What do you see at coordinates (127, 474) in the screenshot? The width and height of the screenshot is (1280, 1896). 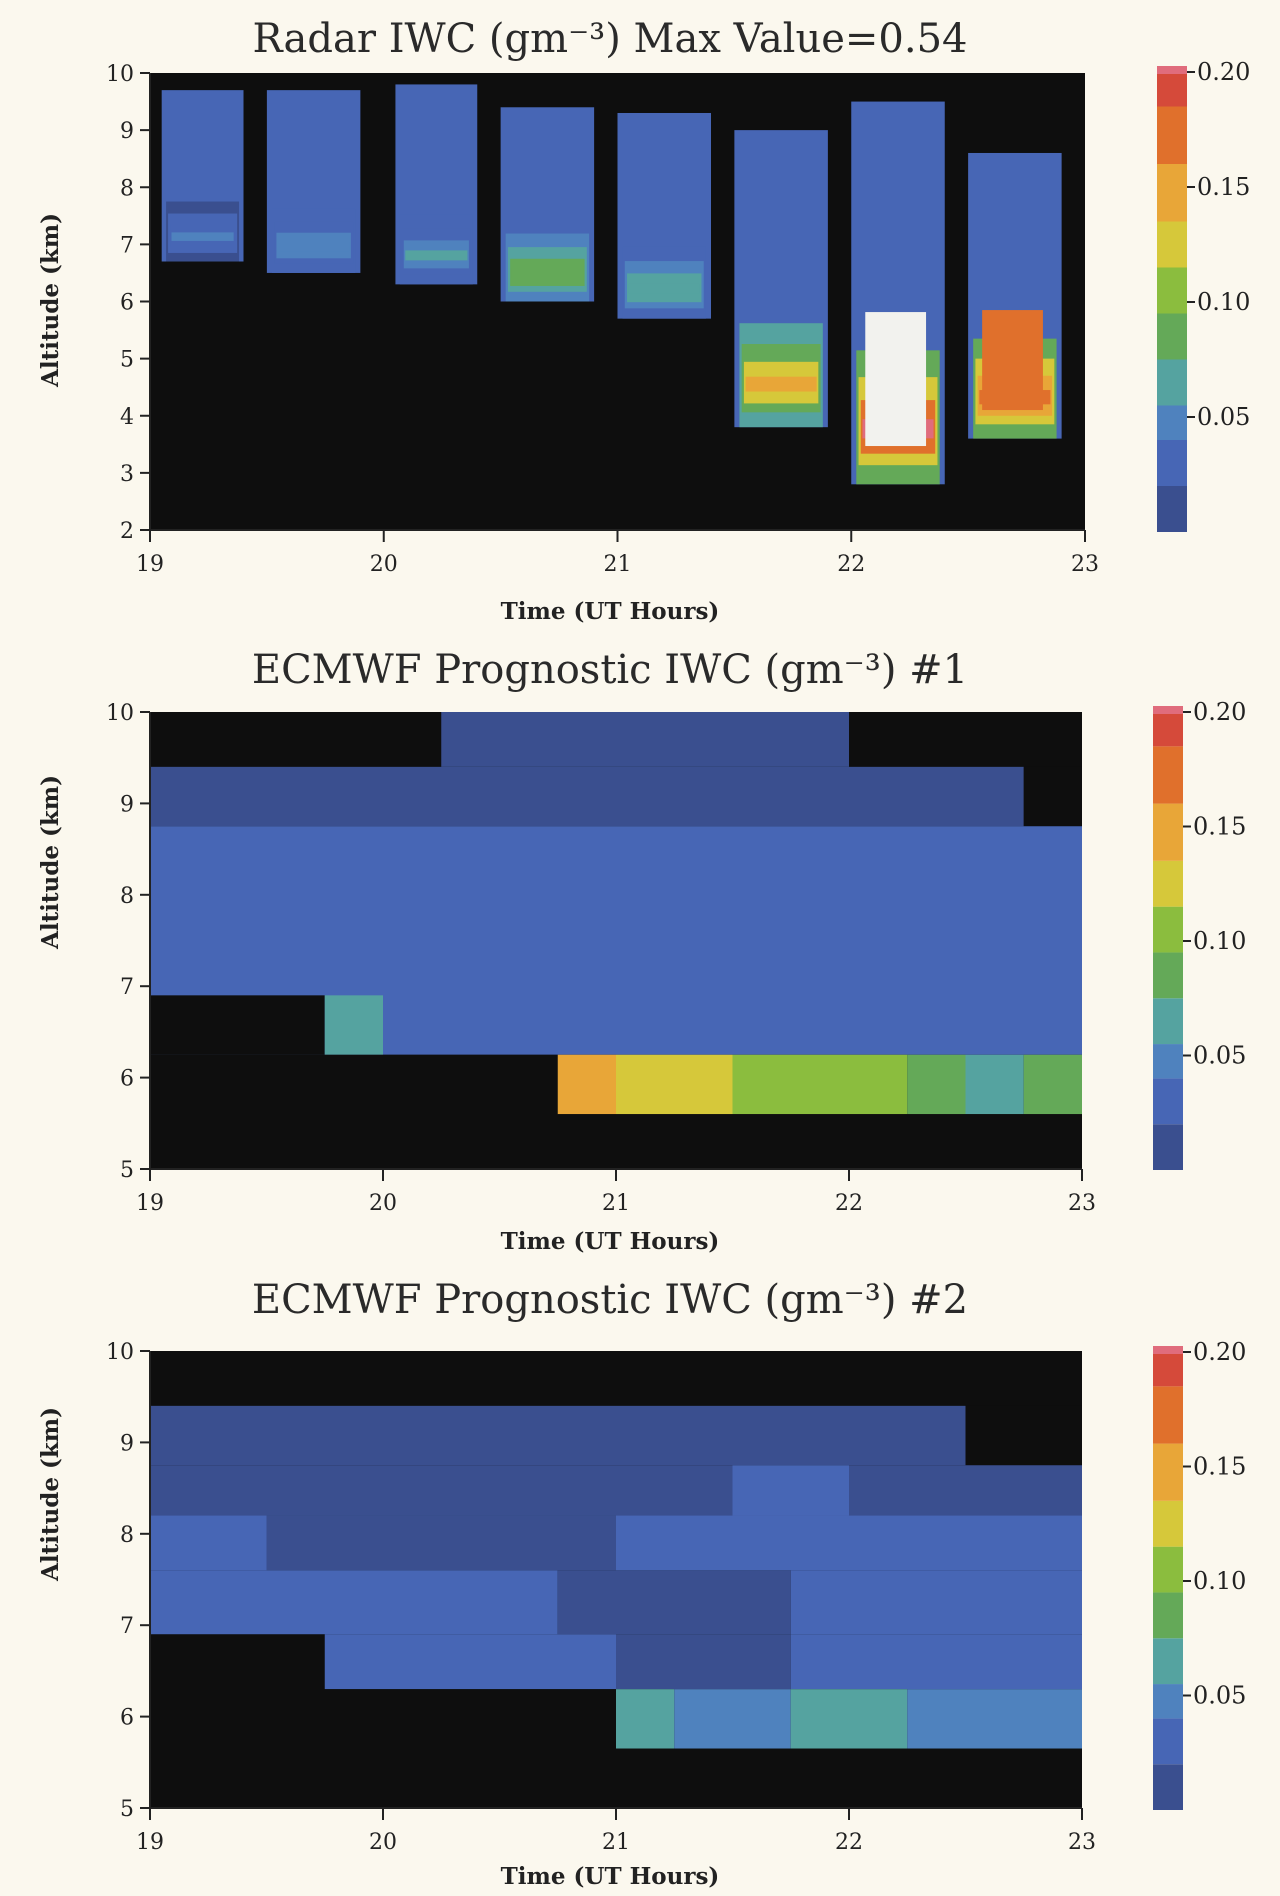 I see `y-tick-label: 3` at bounding box center [127, 474].